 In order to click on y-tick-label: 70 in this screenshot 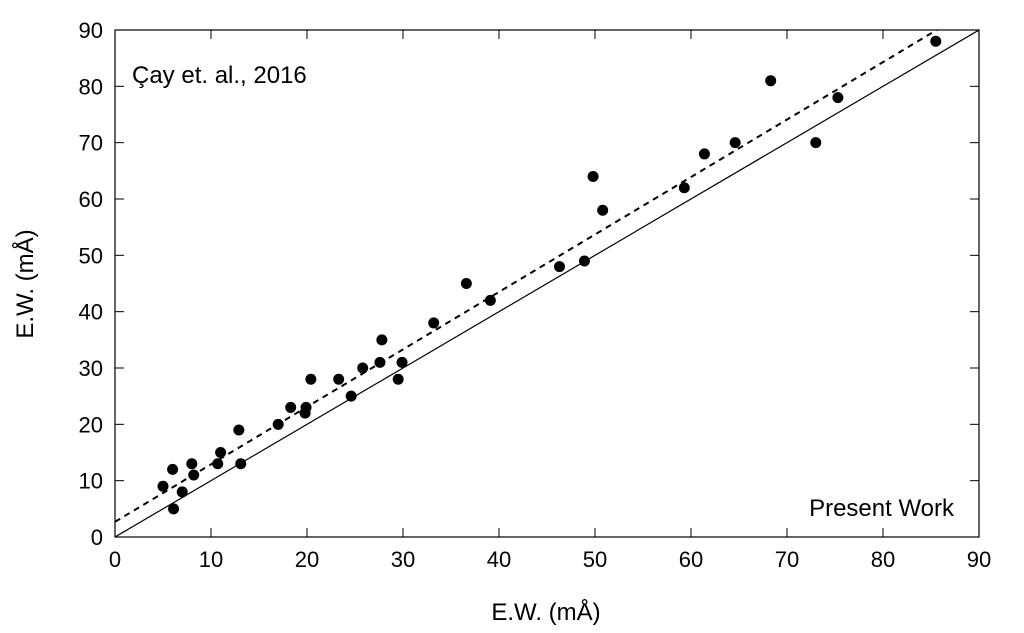, I will do `click(91, 143)`.